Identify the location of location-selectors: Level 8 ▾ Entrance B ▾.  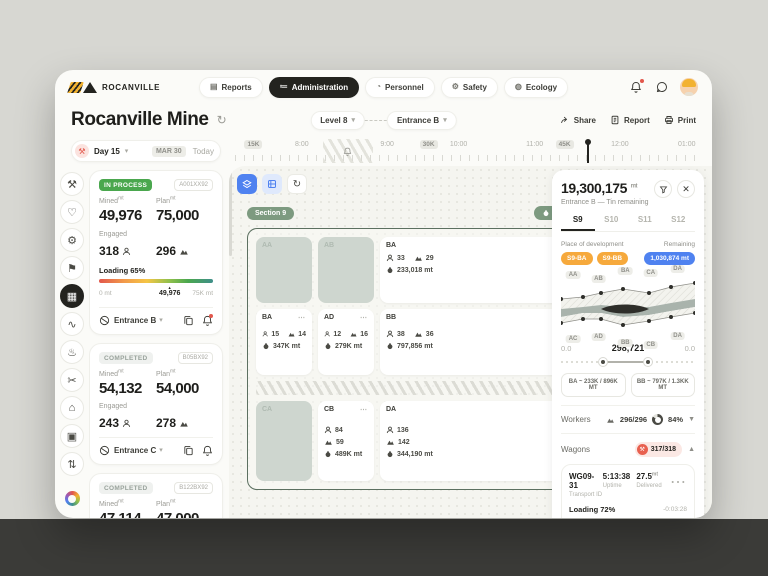
(383, 120).